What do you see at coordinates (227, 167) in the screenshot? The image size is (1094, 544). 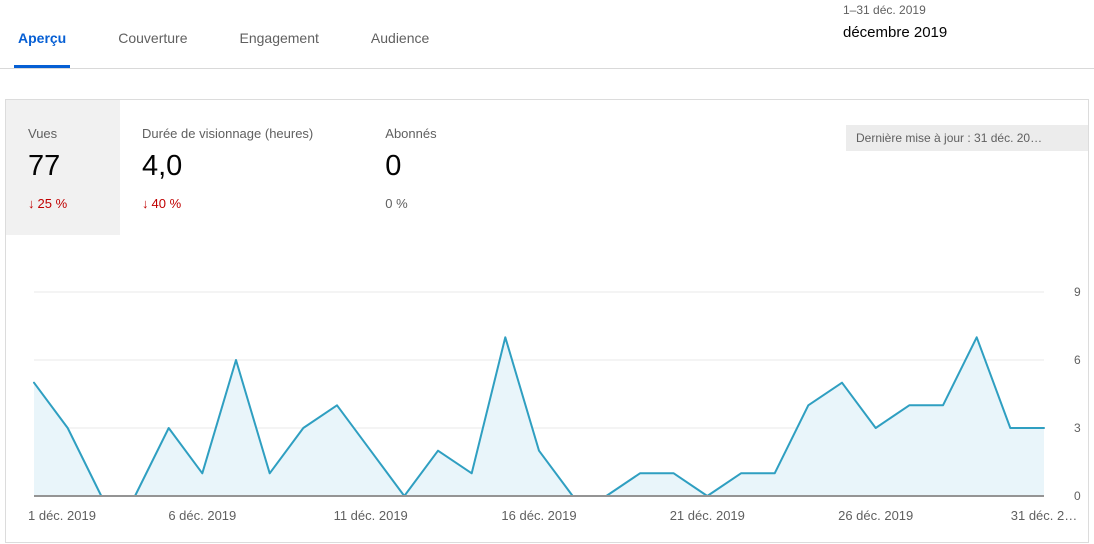 I see `metric-watch-time: Durée de visionnage (heures) 4,0 ↓ 40 %` at bounding box center [227, 167].